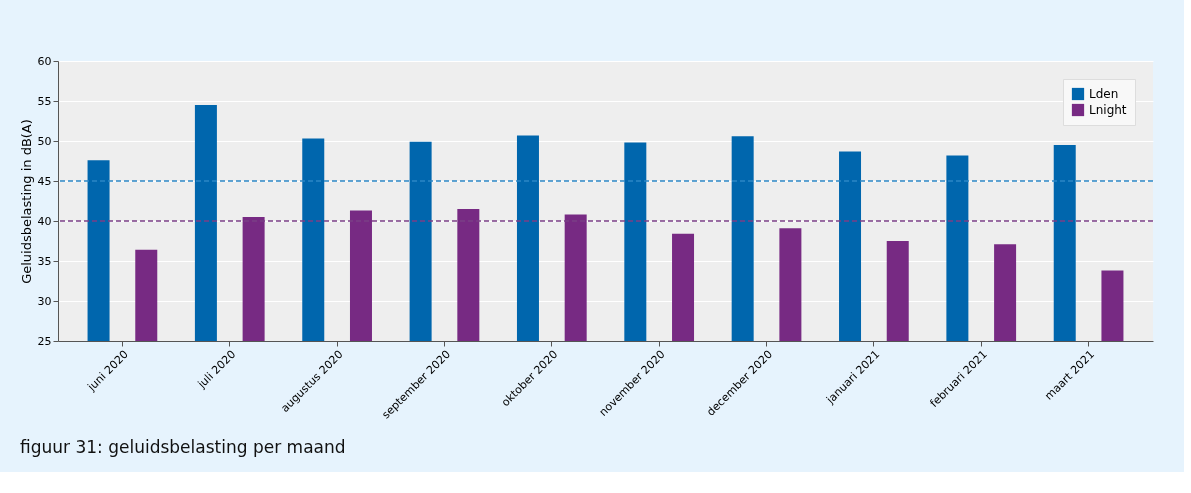 This screenshot has height=493, width=1191. Describe the element at coordinates (183, 447) in the screenshot. I see `text: figuur 31: geluidsbelasting per maand` at that location.